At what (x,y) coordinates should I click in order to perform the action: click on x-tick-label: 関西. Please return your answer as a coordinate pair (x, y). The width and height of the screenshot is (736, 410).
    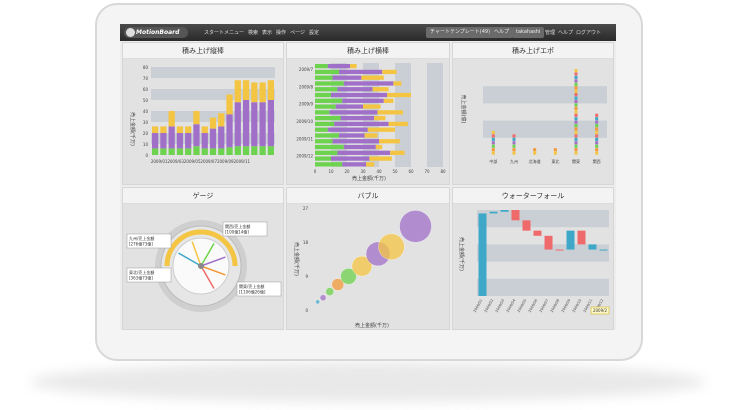
    Looking at the image, I should click on (597, 161).